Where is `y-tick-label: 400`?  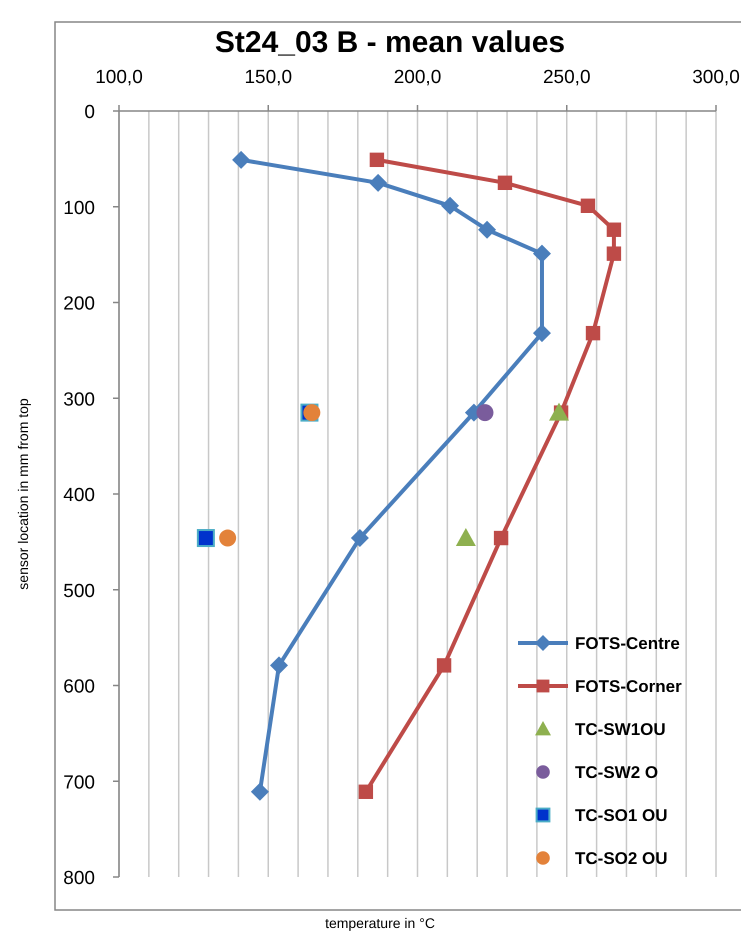 y-tick-label: 400 is located at coordinates (79, 495).